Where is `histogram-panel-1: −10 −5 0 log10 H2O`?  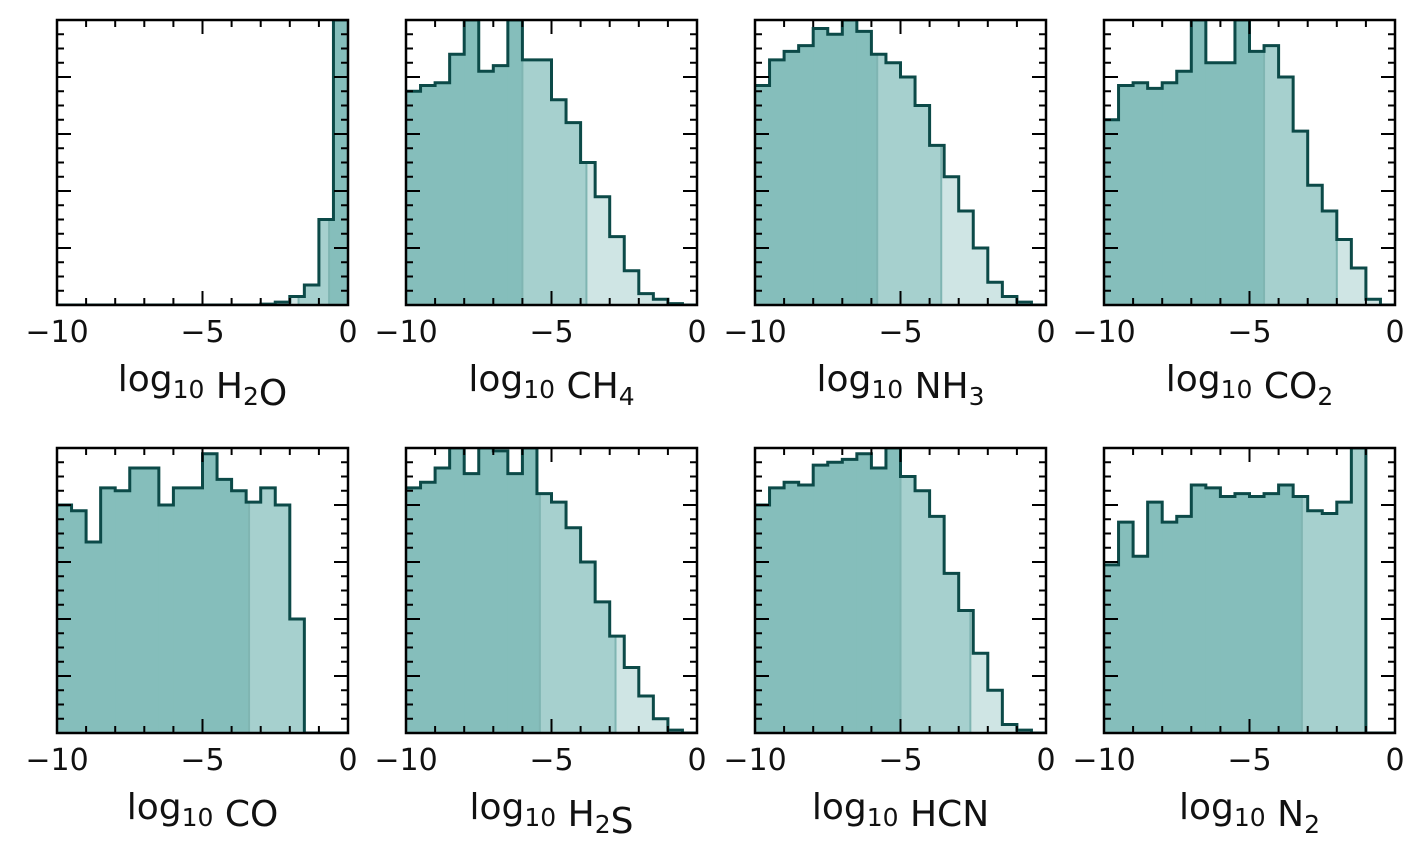 histogram-panel-1: −10 −5 0 log10 H2O is located at coordinates (191, 216).